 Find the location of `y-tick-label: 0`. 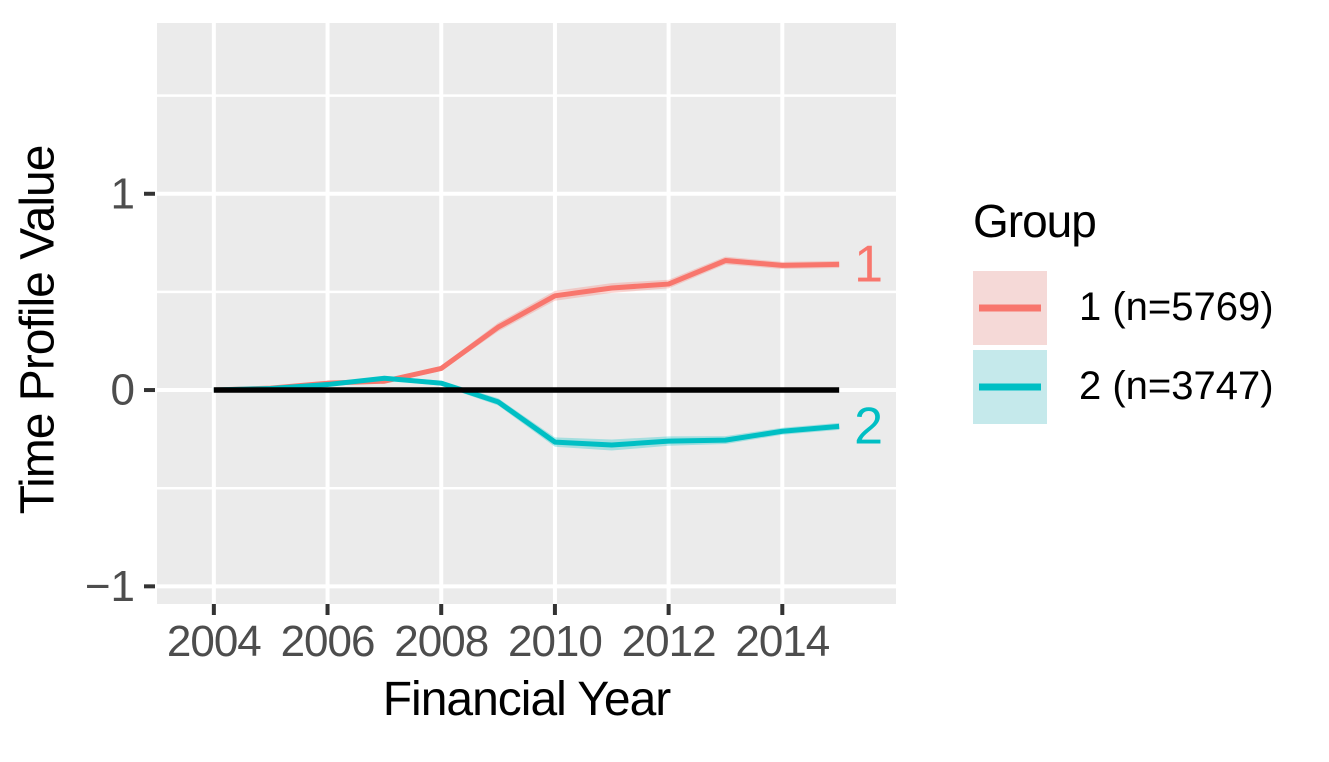

y-tick-label: 0 is located at coordinates (123, 390).